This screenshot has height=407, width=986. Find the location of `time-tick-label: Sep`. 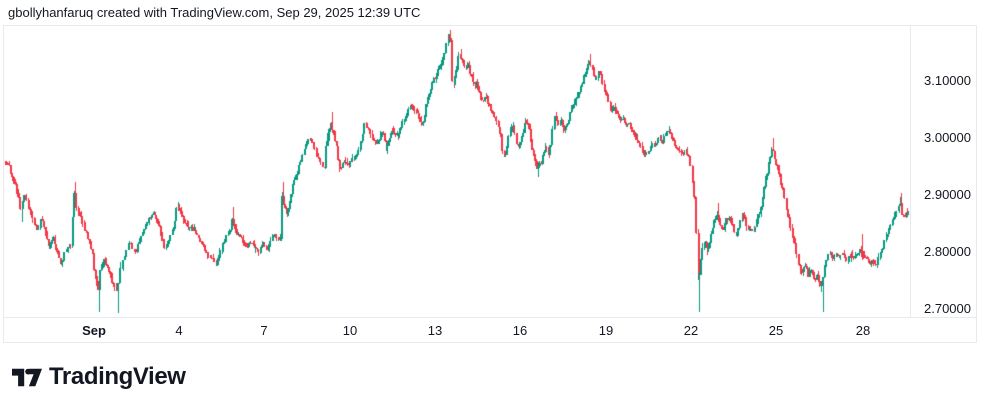

time-tick-label: Sep is located at coordinates (94, 330).